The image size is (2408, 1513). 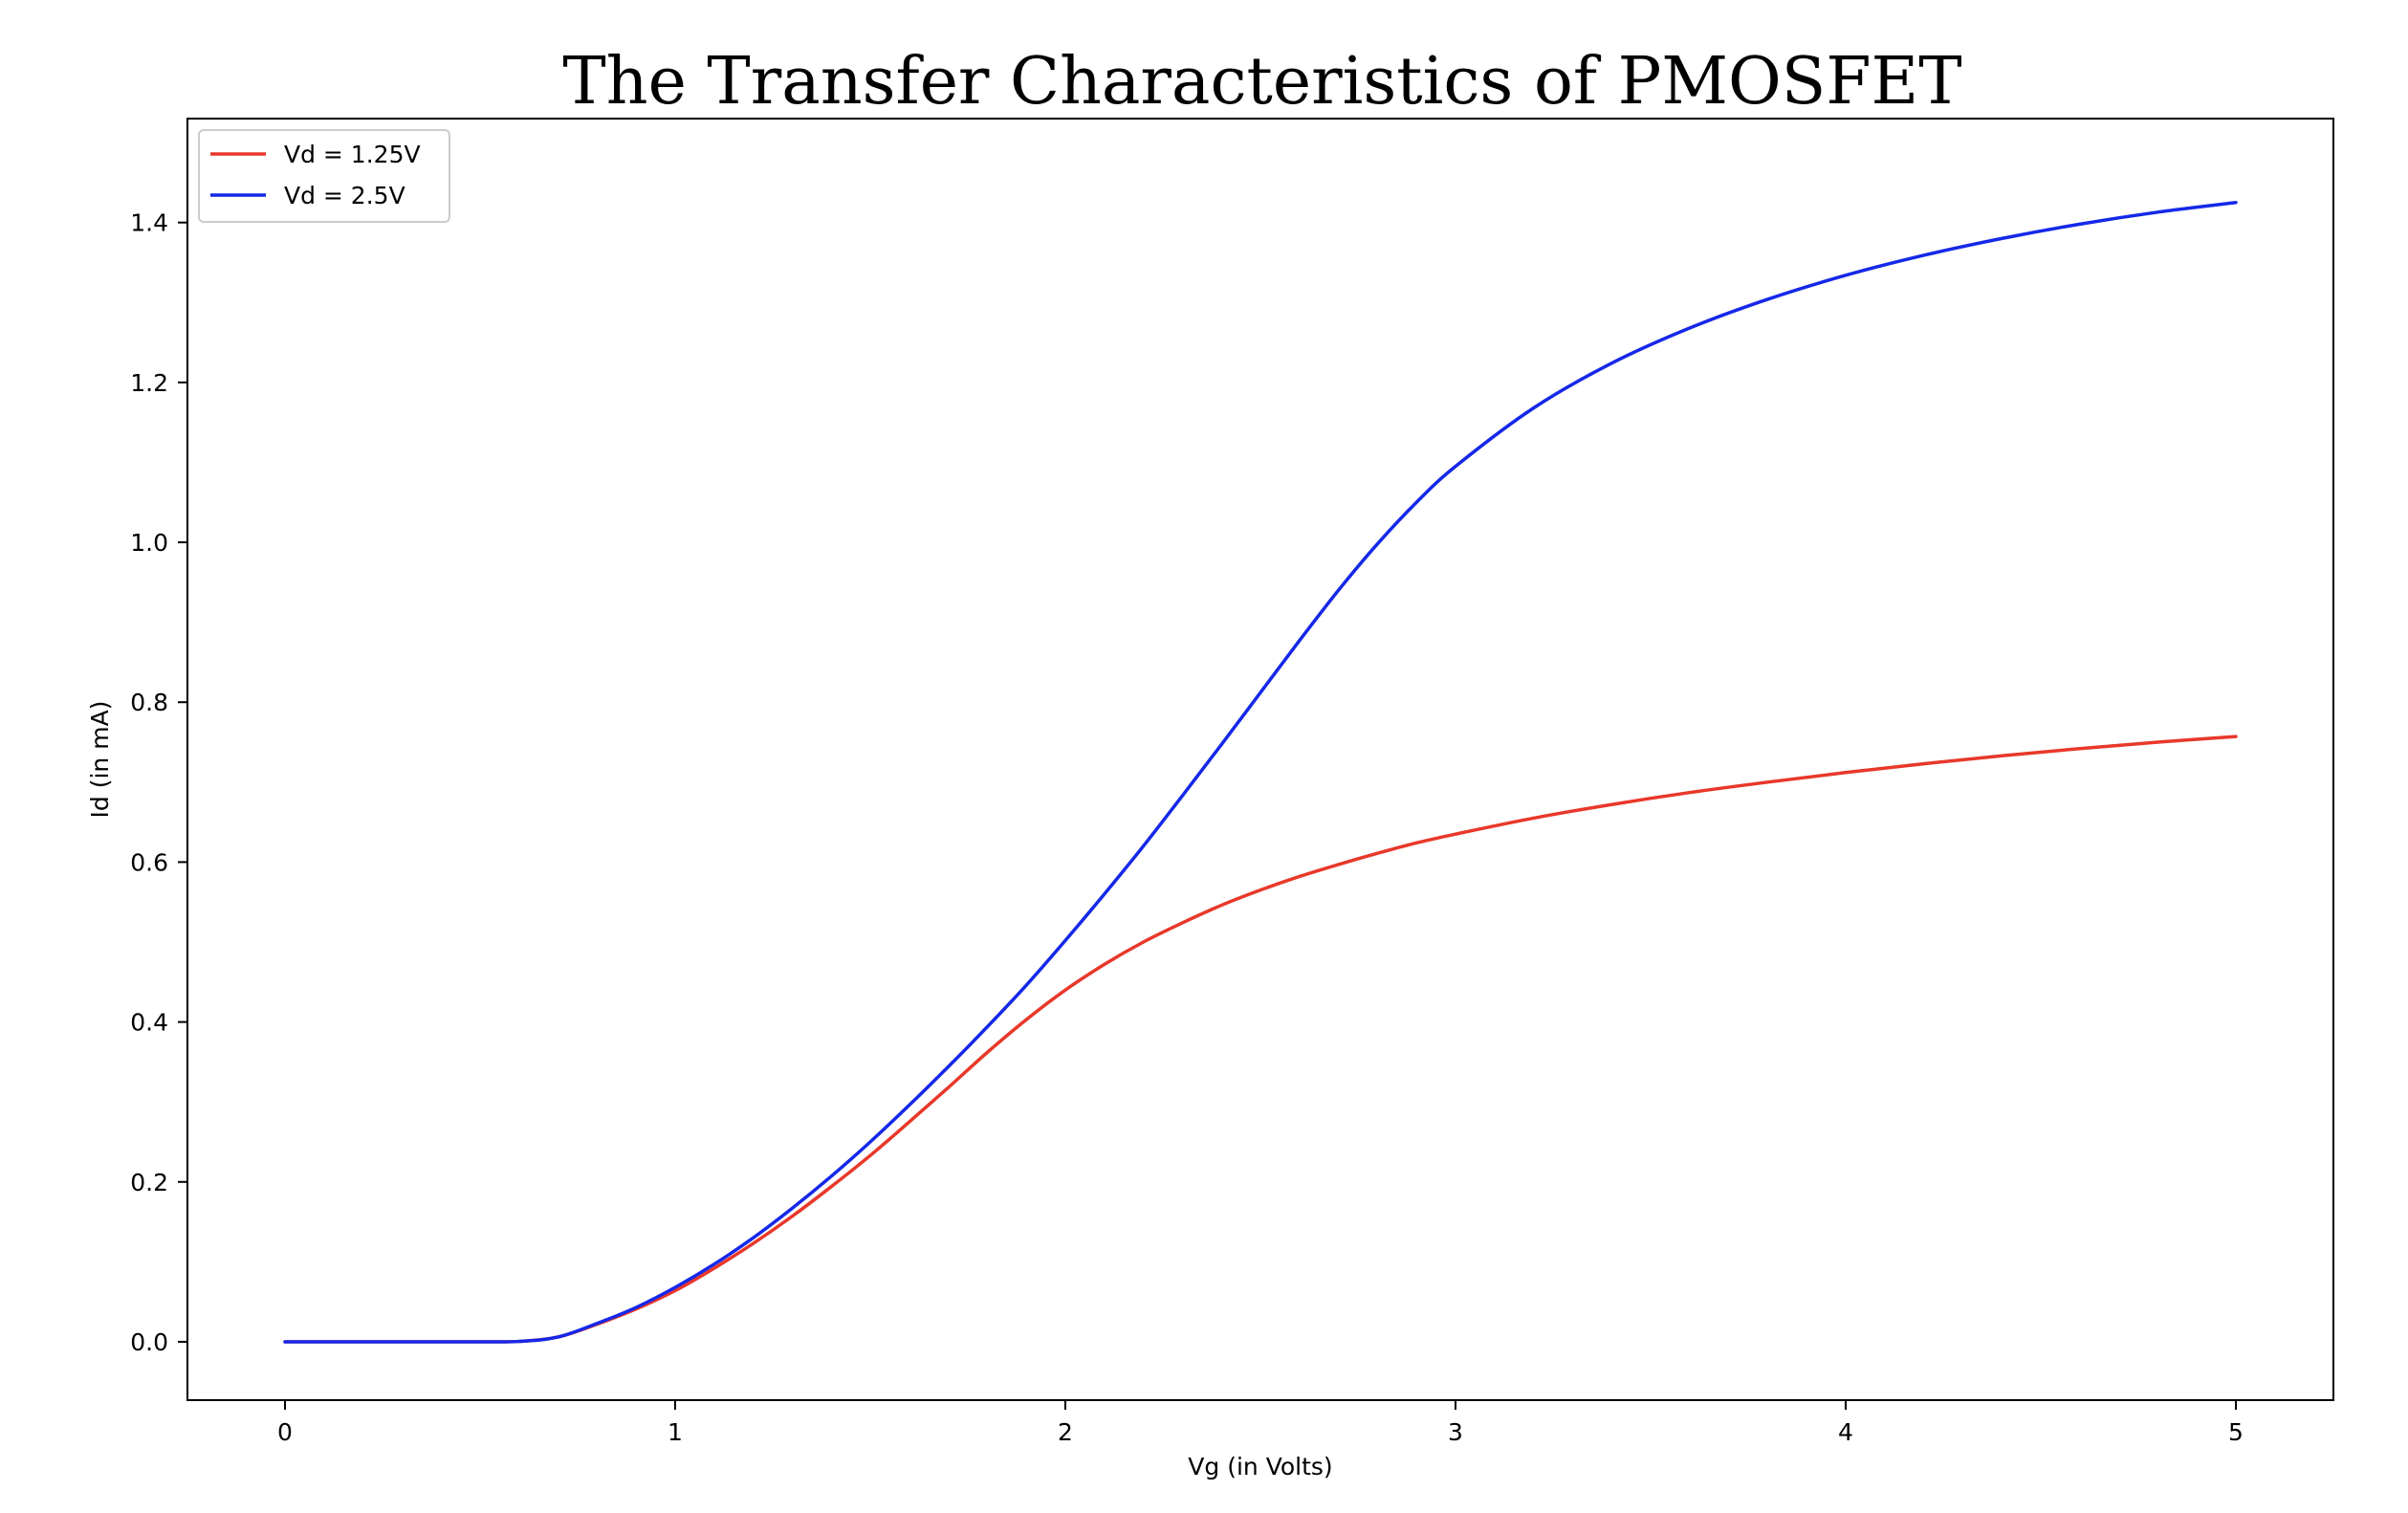 I want to click on y-tick-label: 0.6, so click(x=149, y=862).